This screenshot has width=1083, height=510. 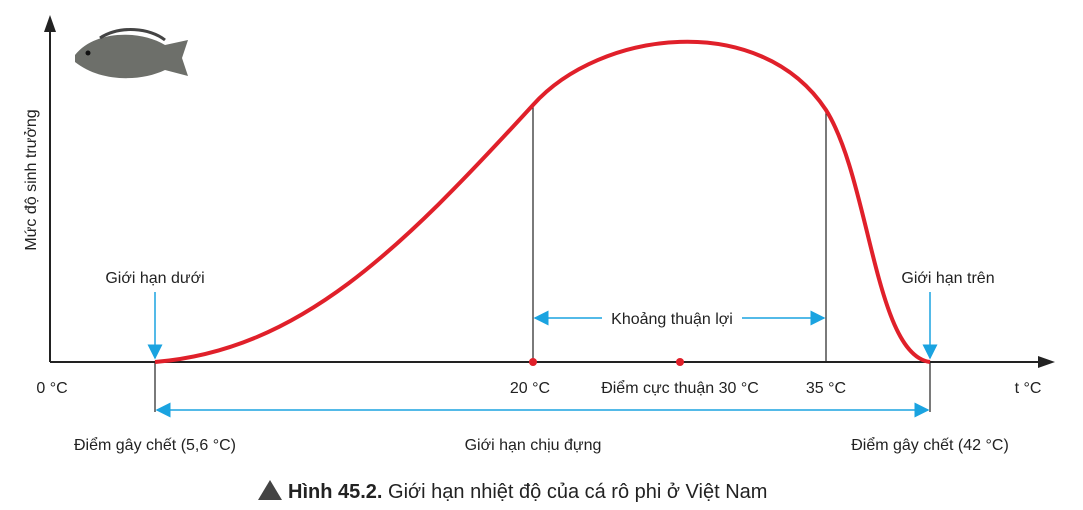 I want to click on label-bg, so click(x=672, y=318).